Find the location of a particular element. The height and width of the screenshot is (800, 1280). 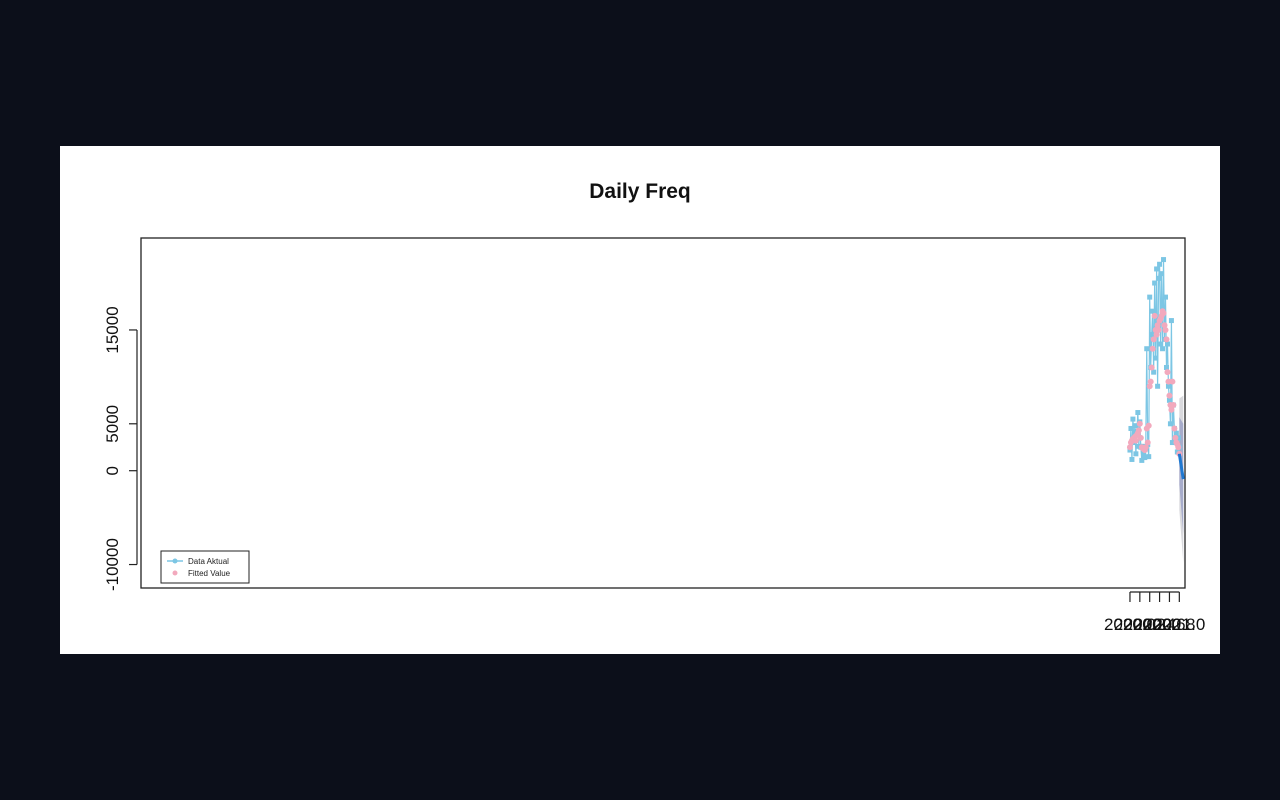

y-tick-label: 5000 is located at coordinates (112, 424).